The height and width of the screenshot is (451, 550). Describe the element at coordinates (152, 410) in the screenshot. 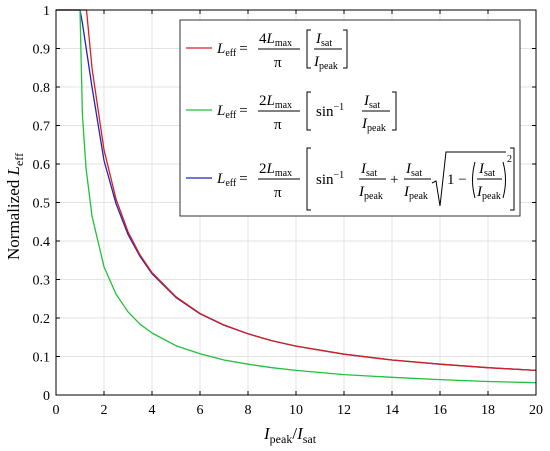

I see `x-tick-label: 4` at that location.